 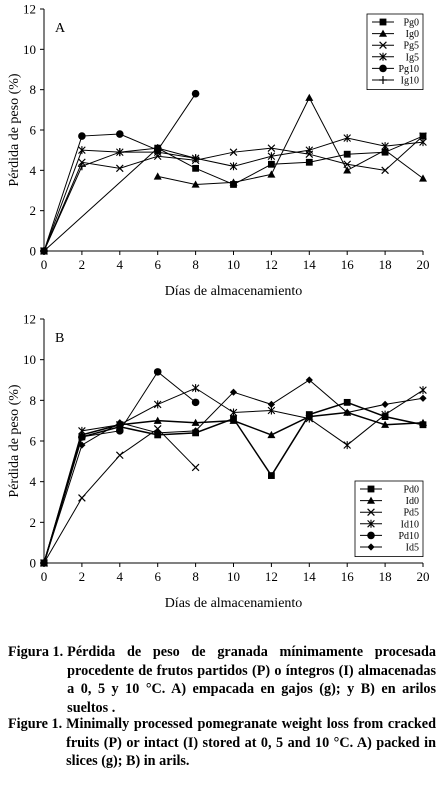 What do you see at coordinates (60, 28) in the screenshot?
I see `chart-a-panel-label: A` at bounding box center [60, 28].